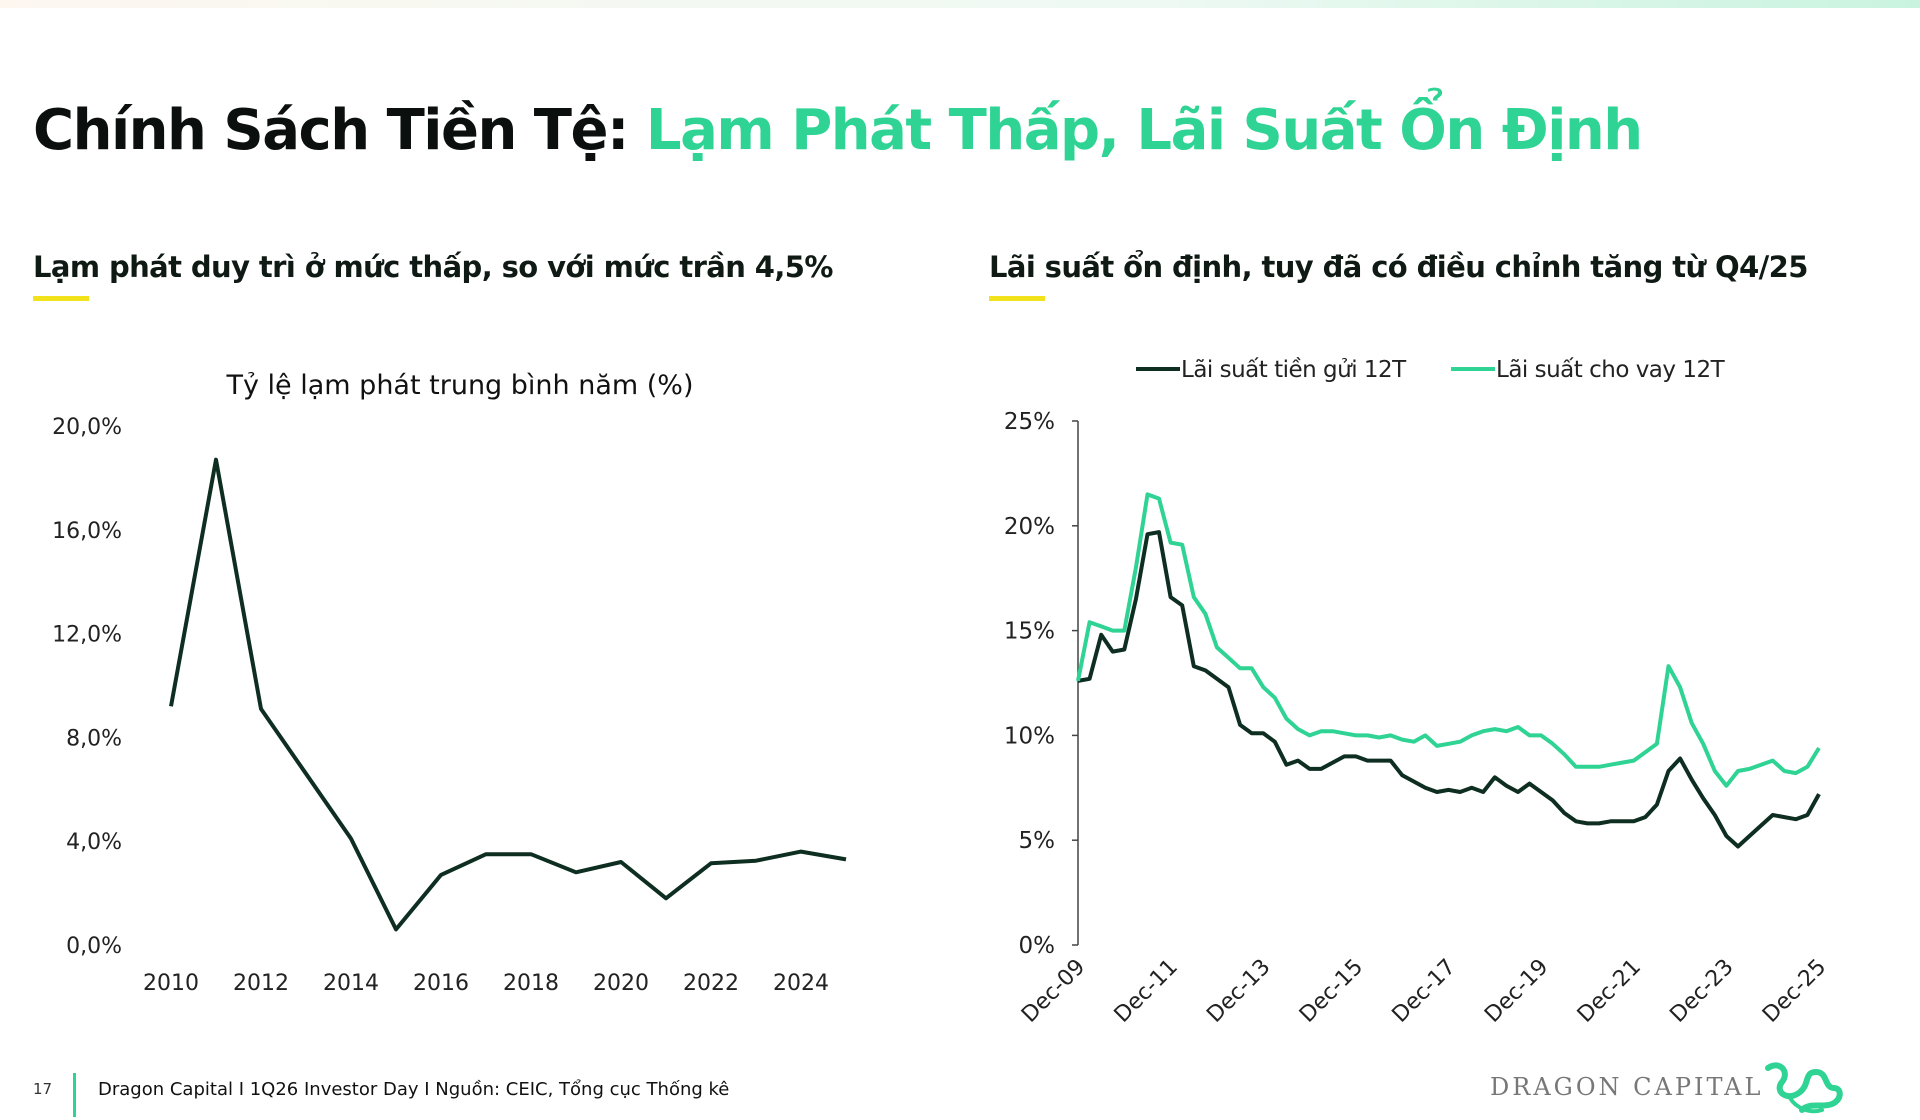 The image size is (1920, 1120). I want to click on x-tick-label: Dec-21, so click(1609, 991).